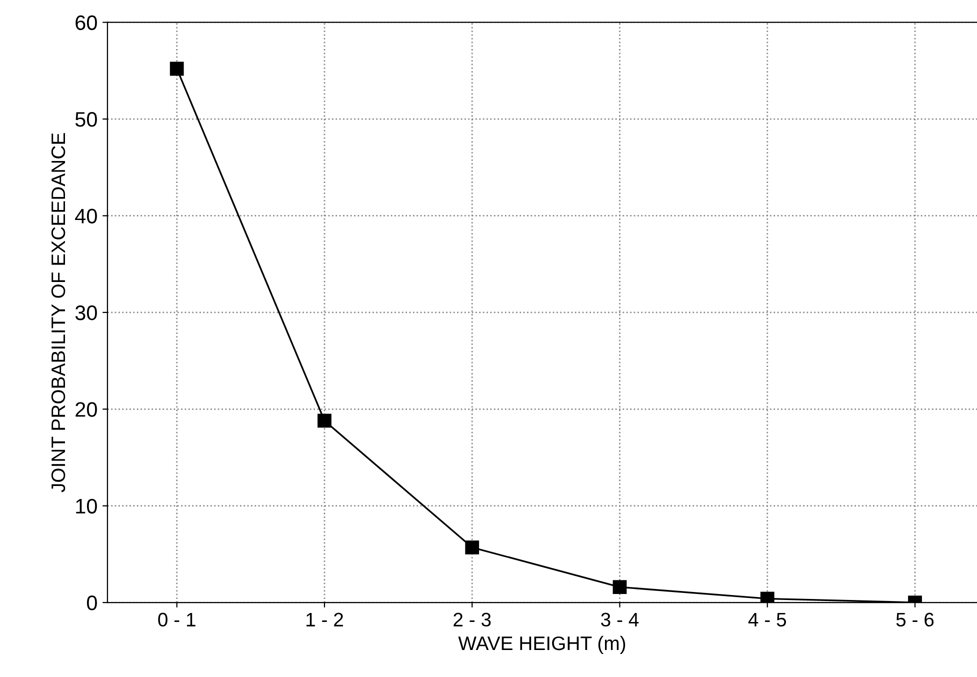 The width and height of the screenshot is (977, 677). What do you see at coordinates (472, 619) in the screenshot?
I see `x-tick-label: 2 - 3` at bounding box center [472, 619].